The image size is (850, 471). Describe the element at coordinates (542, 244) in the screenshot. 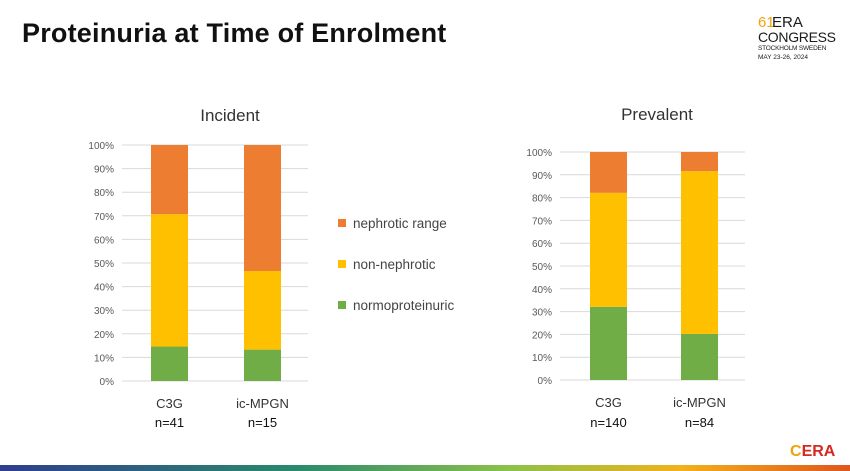

I see `prevalent-y-tick-label: 60%` at that location.